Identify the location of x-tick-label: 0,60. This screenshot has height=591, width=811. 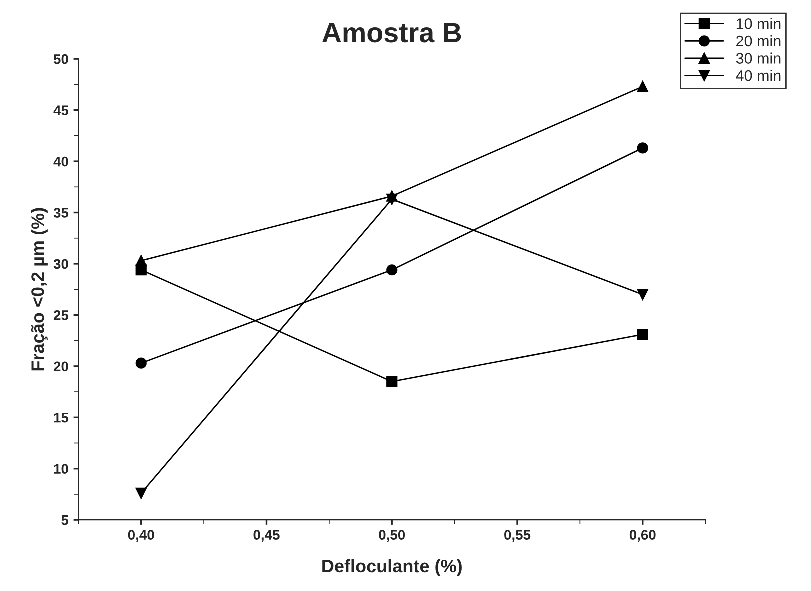
(643, 536).